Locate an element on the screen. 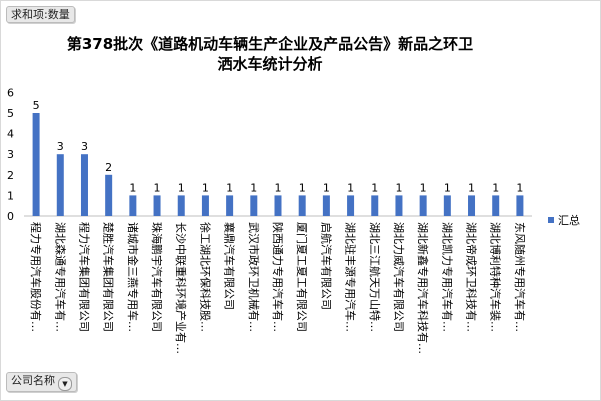 This screenshot has height=401, width=601. x-tick-label: 程力汽车集团有限公司 is located at coordinates (84, 277).